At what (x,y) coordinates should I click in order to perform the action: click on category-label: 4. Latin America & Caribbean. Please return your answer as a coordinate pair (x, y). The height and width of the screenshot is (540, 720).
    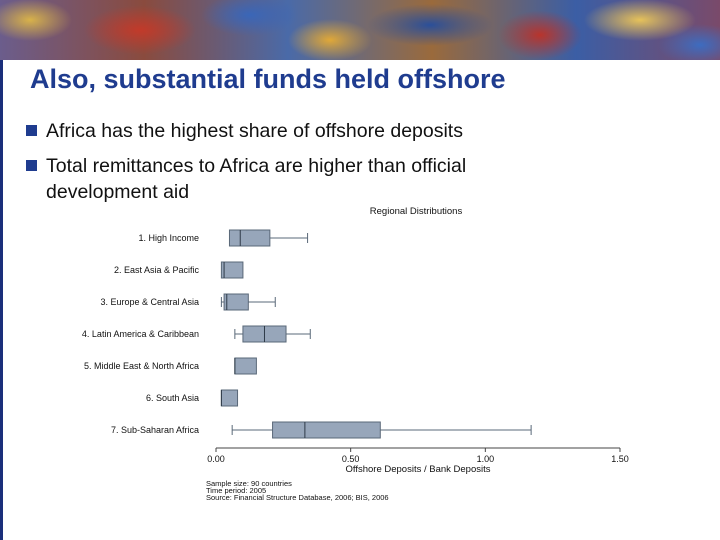
    Looking at the image, I should click on (140, 334).